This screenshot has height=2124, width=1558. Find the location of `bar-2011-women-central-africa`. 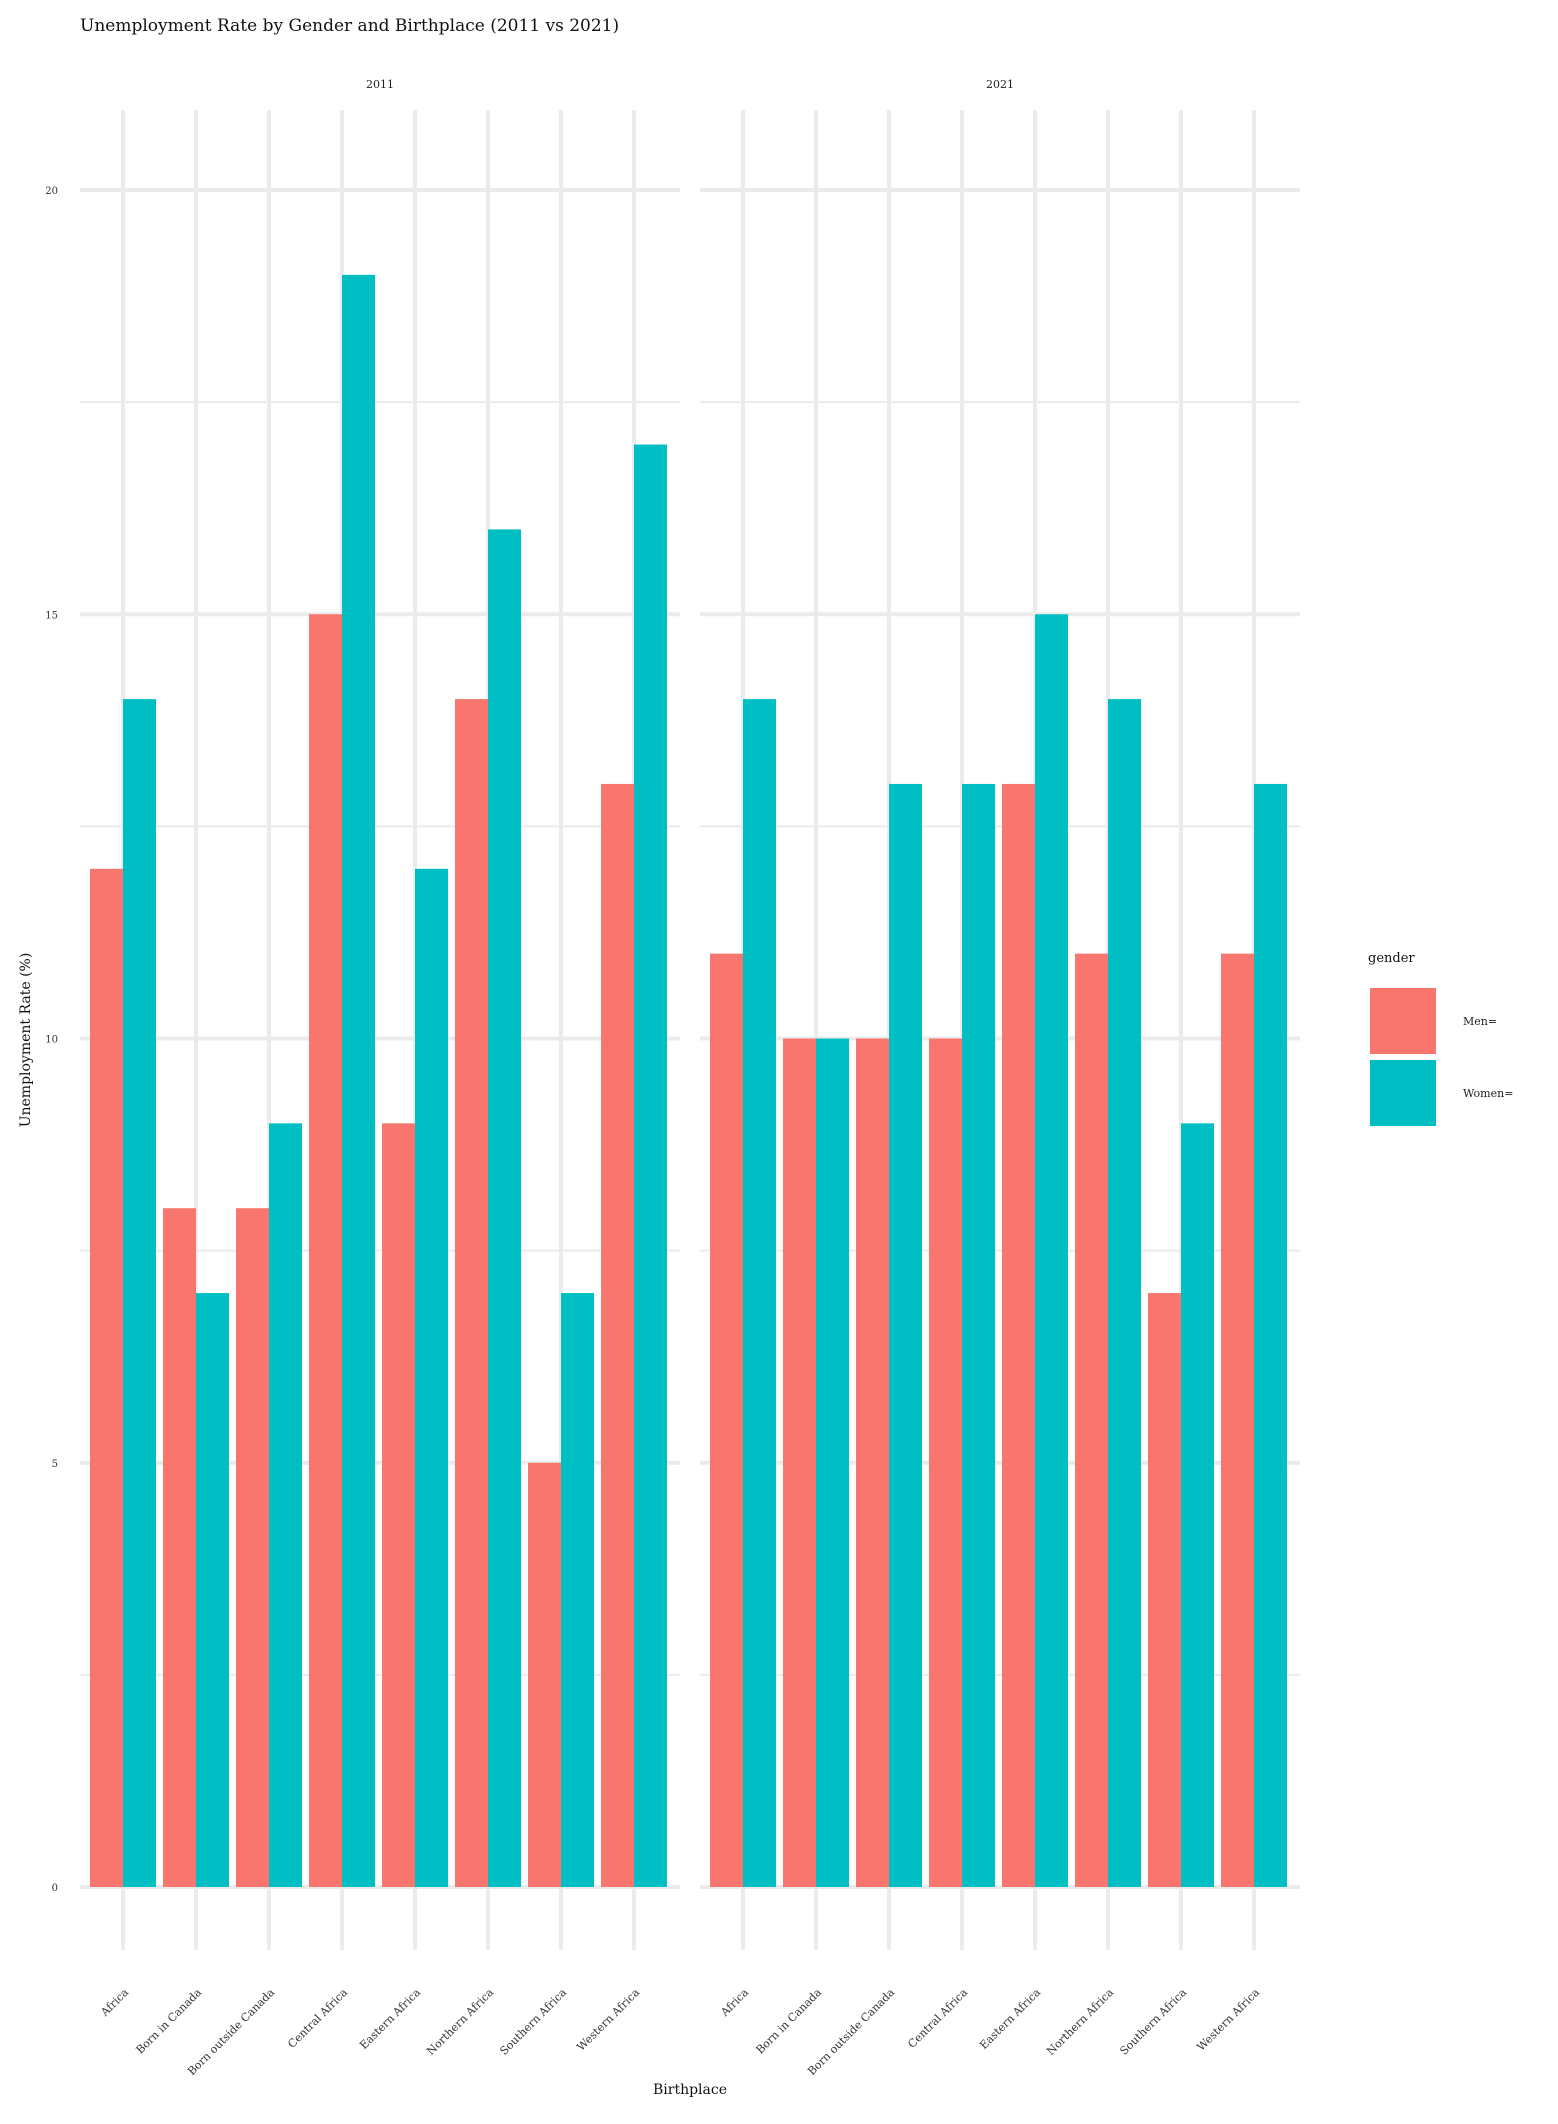

bar-2011-women-central-africa is located at coordinates (358, 1081).